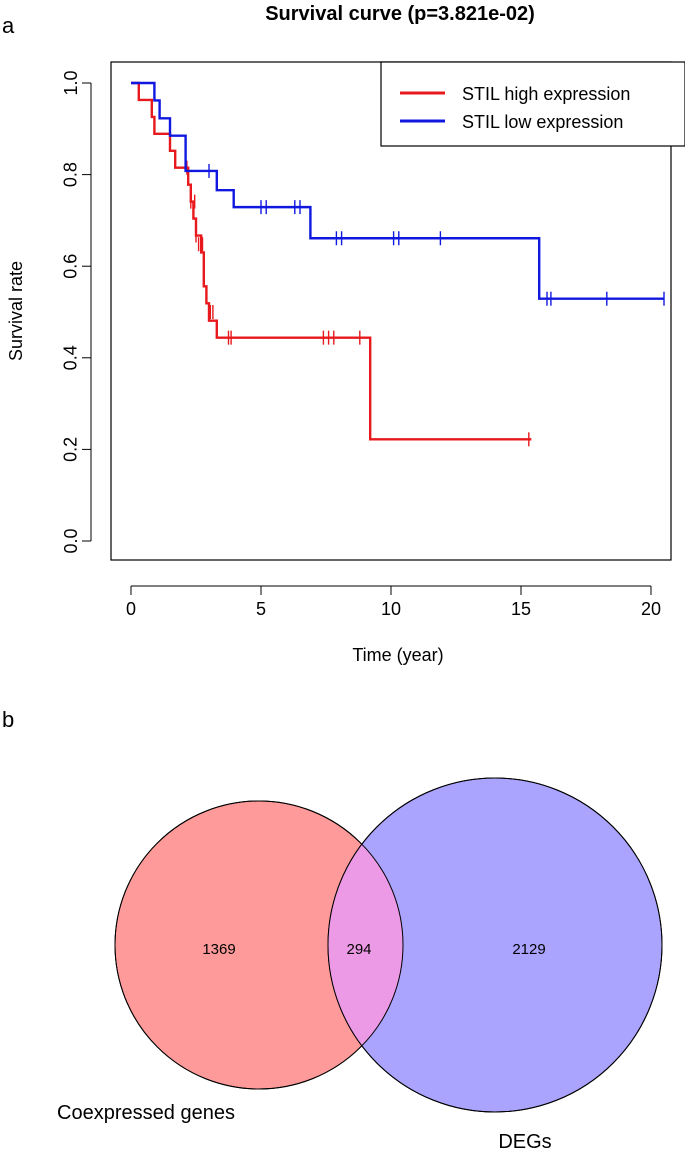  I want to click on venn-outline-coexpressed, so click(259, 945).